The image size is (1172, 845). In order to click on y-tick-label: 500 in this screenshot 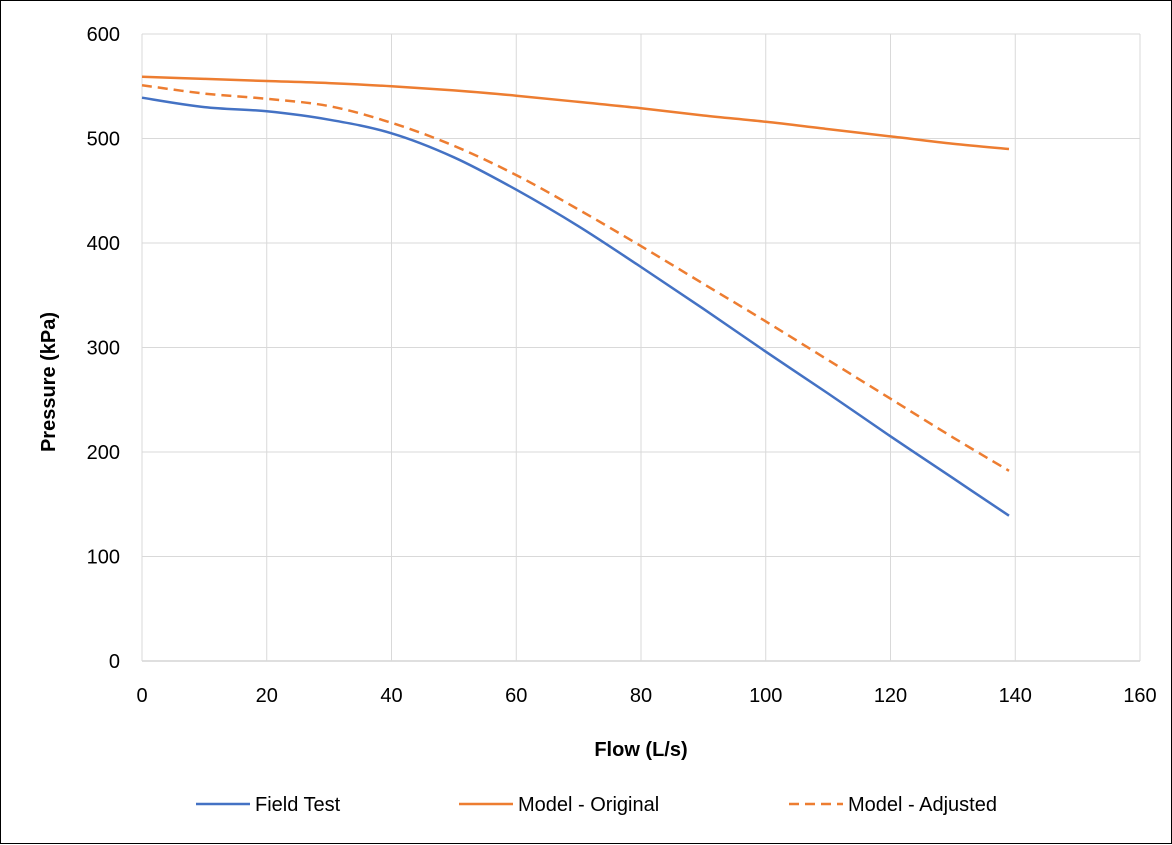, I will do `click(103, 140)`.